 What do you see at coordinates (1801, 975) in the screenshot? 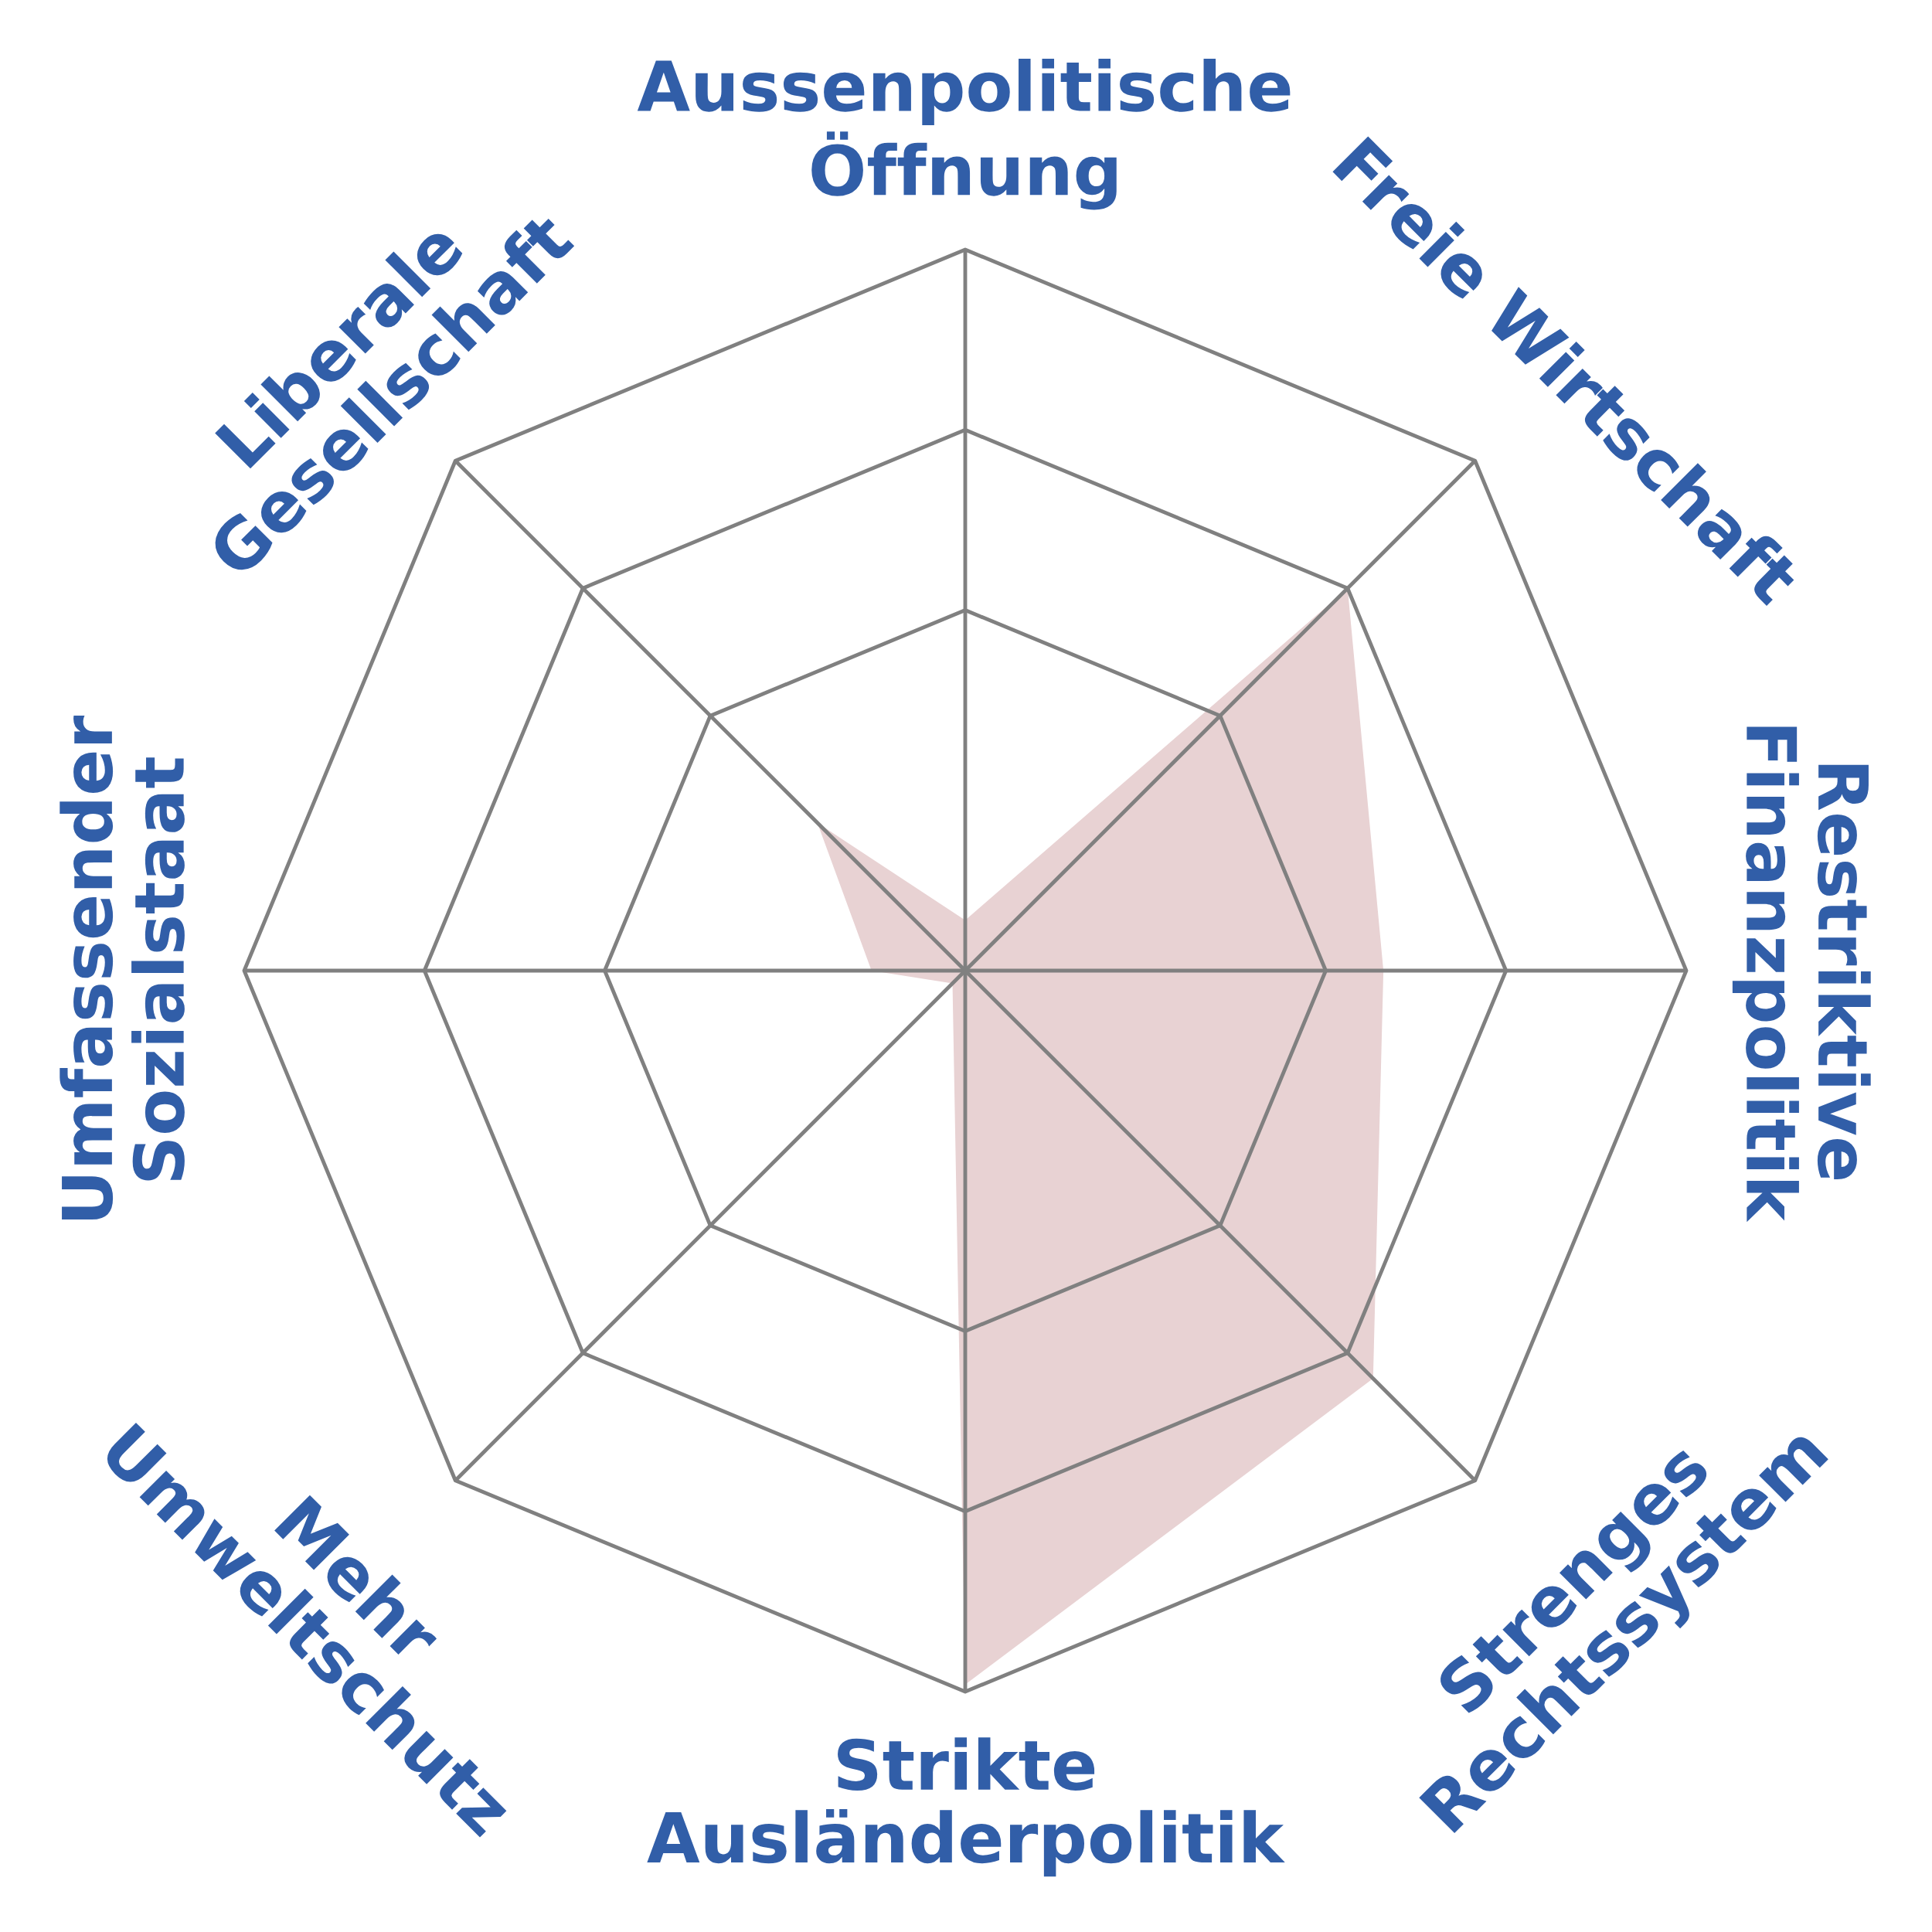
I see `spoke-label: Restriktive Finanzpolitik` at bounding box center [1801, 975].